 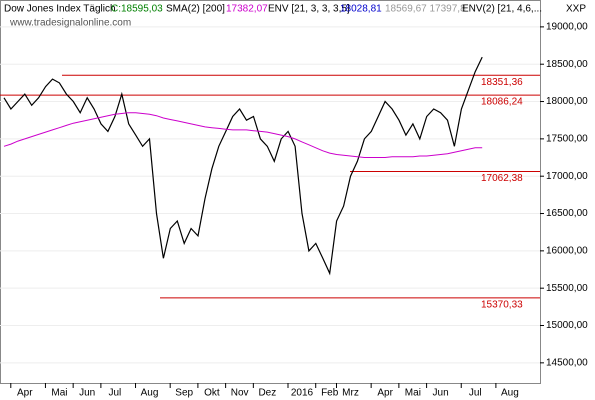 What do you see at coordinates (567, 325) in the screenshot?
I see `y-tick-label: 15000,00` at bounding box center [567, 325].